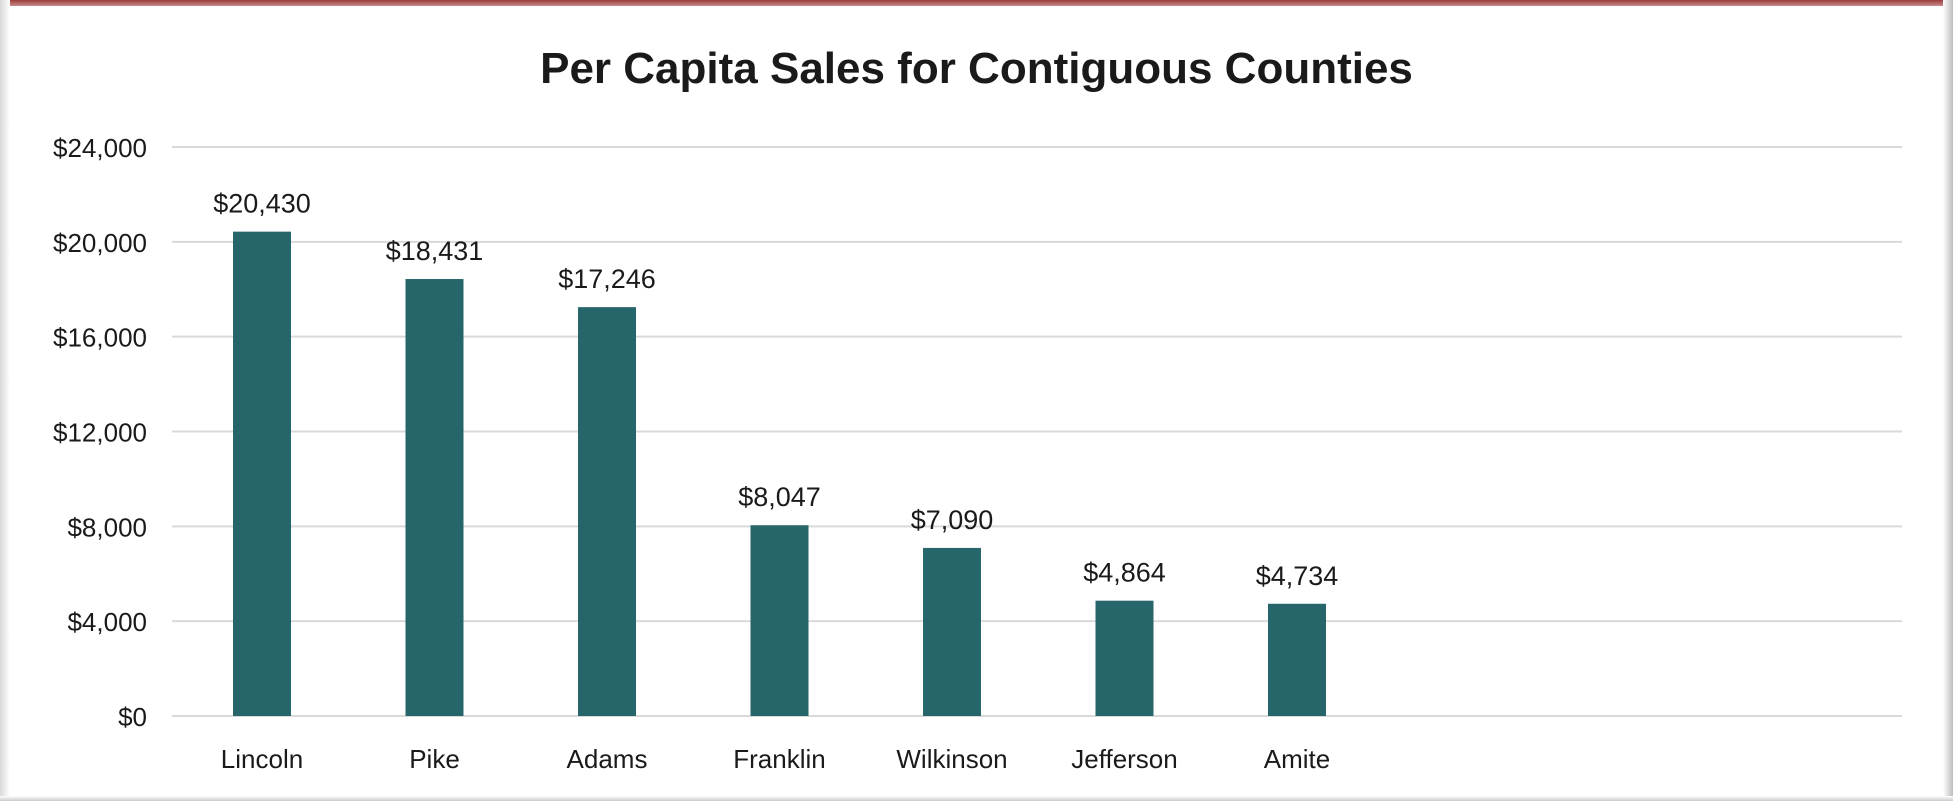  Describe the element at coordinates (1297, 659) in the screenshot. I see `bar-amite` at that location.